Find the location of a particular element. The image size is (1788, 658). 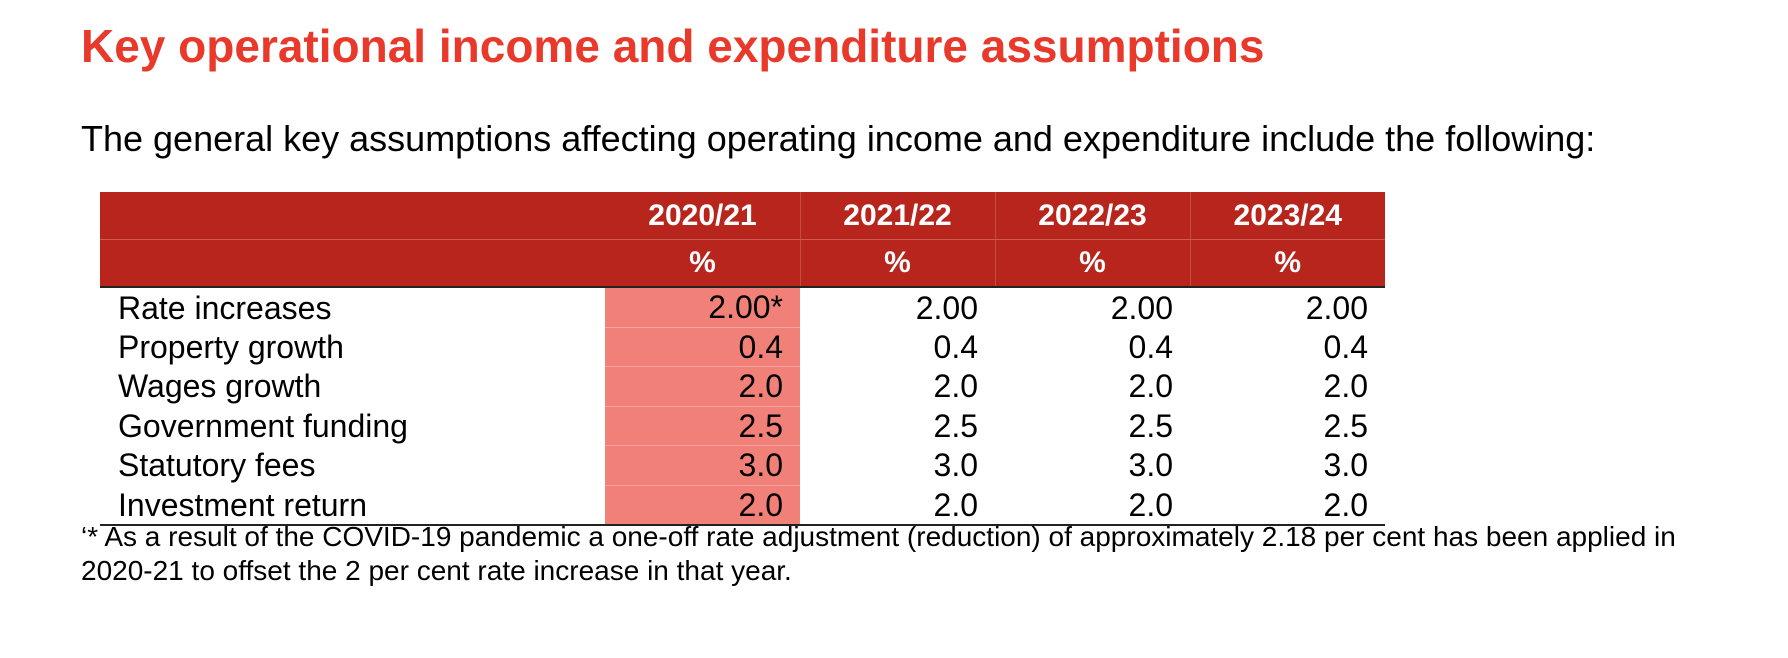

header-unit-2023-24: % is located at coordinates (1287, 263).